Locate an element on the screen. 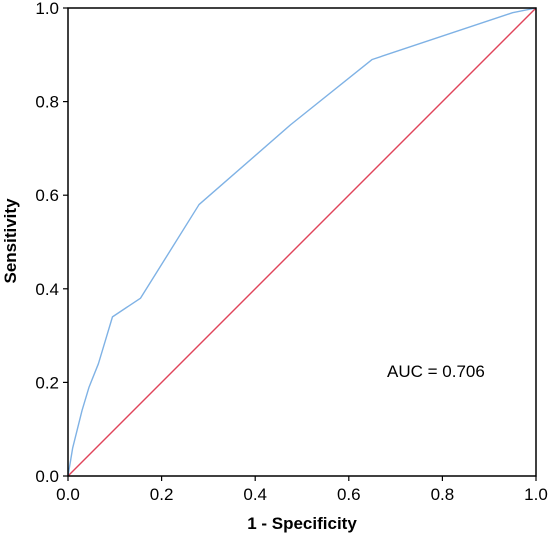  y-tick-label: 0.0 is located at coordinates (47, 476).